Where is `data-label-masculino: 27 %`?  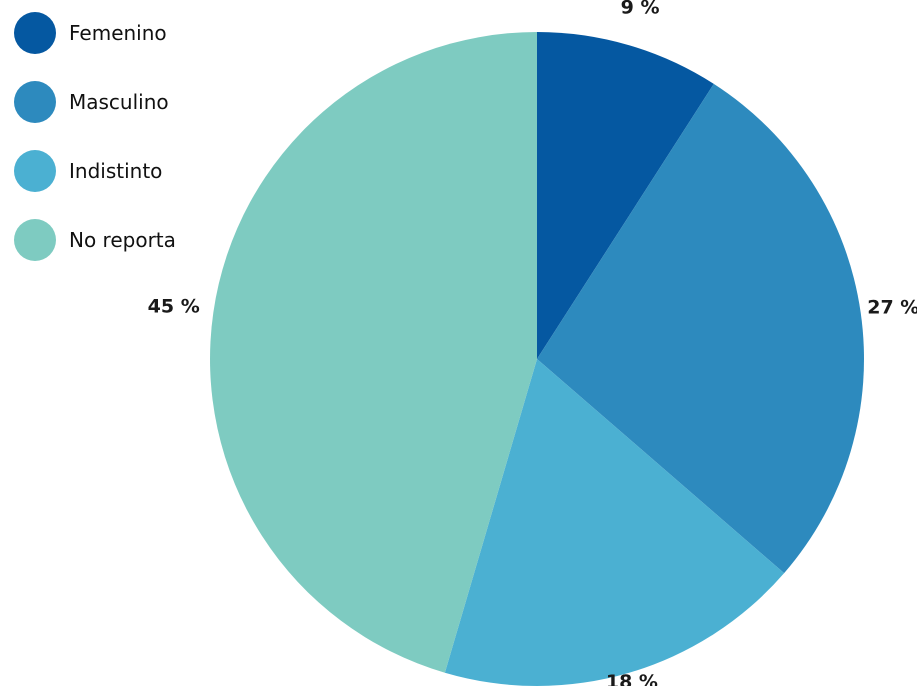 data-label-masculino: 27 % is located at coordinates (892, 307).